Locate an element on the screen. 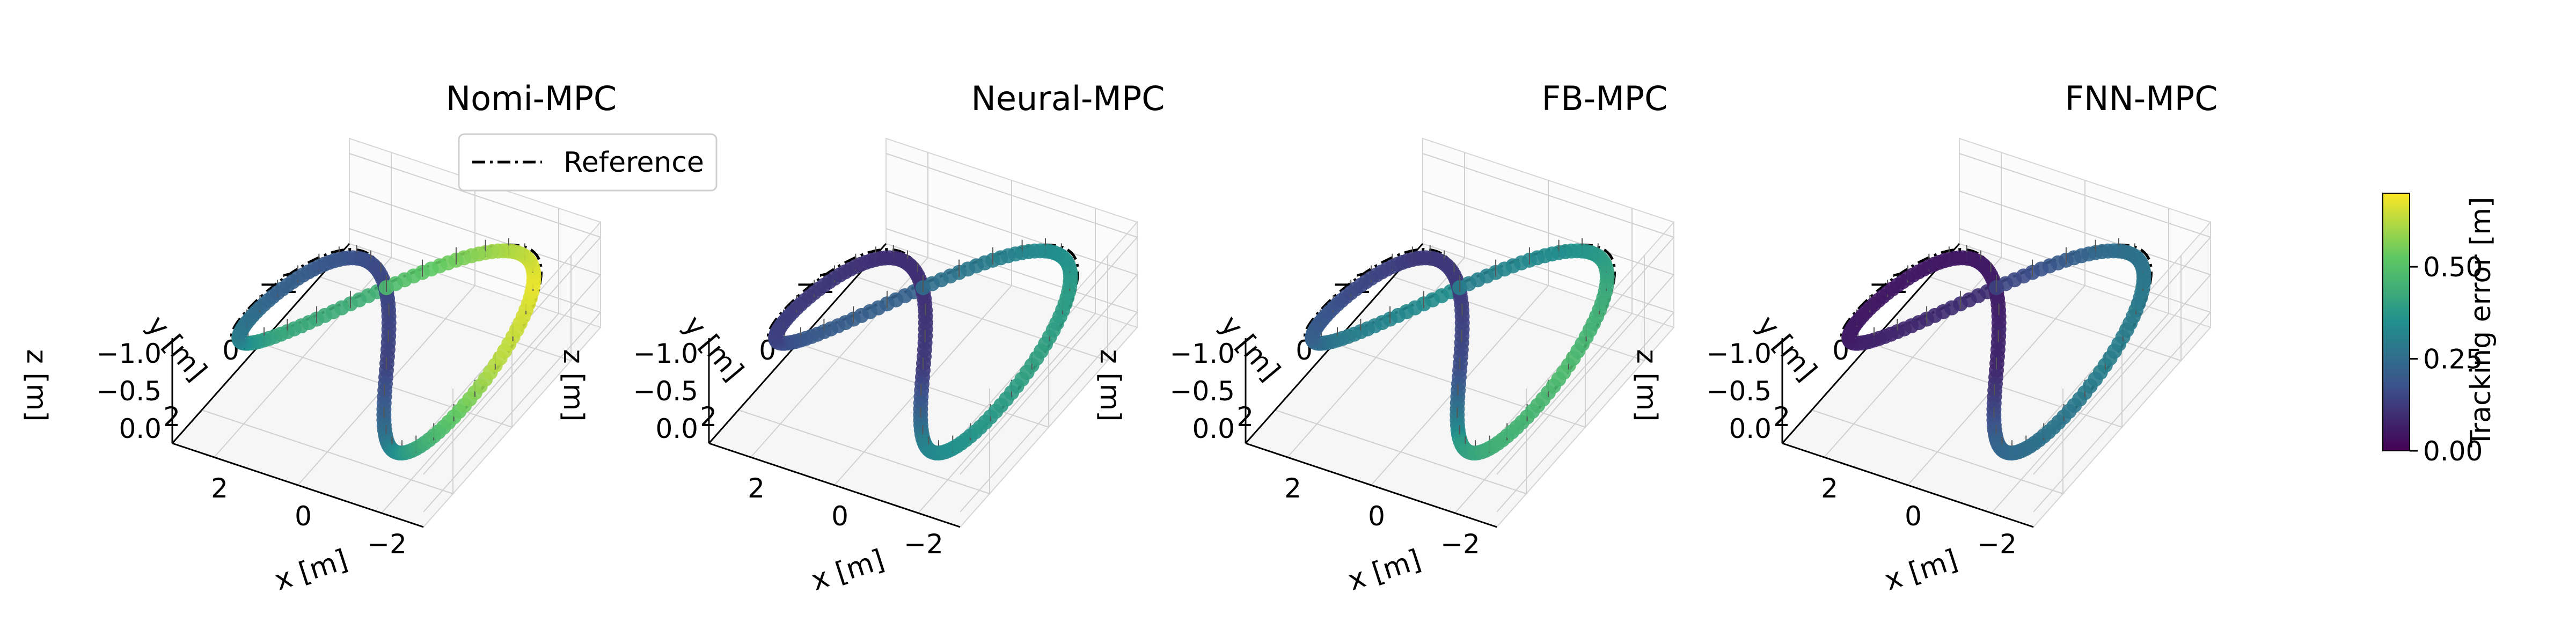  panel-title: Neural-MPC is located at coordinates (1068, 98).